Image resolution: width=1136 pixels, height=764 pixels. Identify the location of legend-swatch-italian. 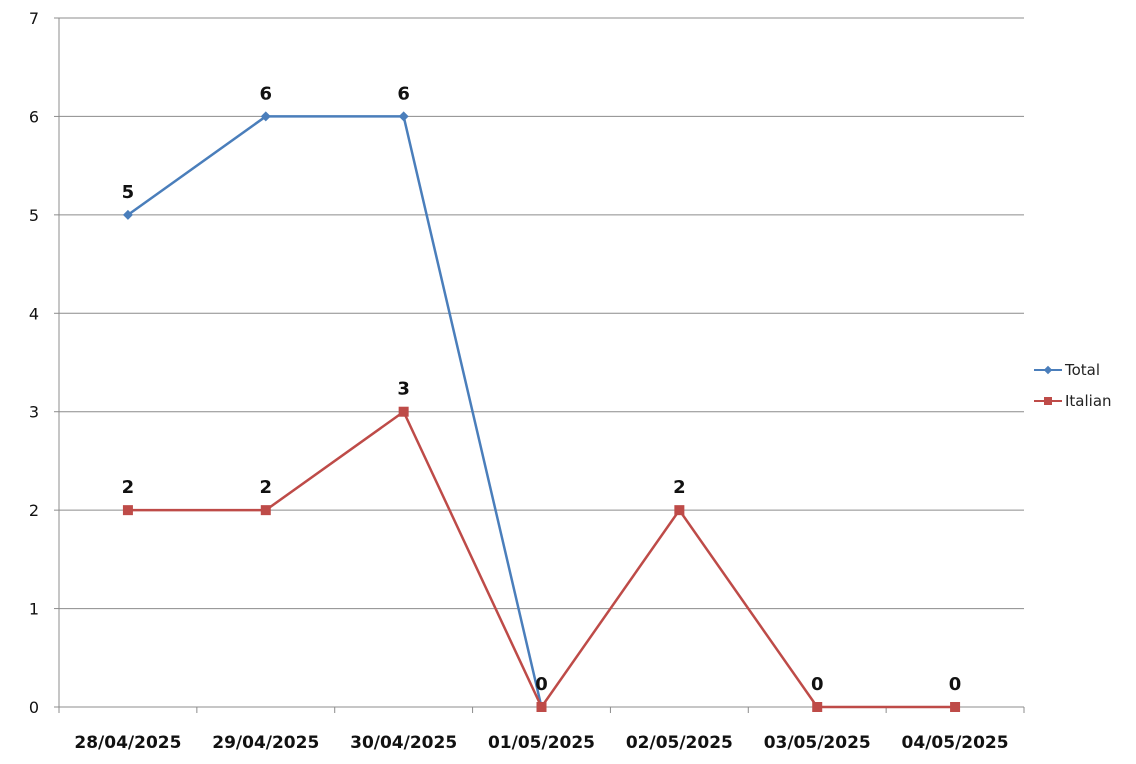
(1048, 401).